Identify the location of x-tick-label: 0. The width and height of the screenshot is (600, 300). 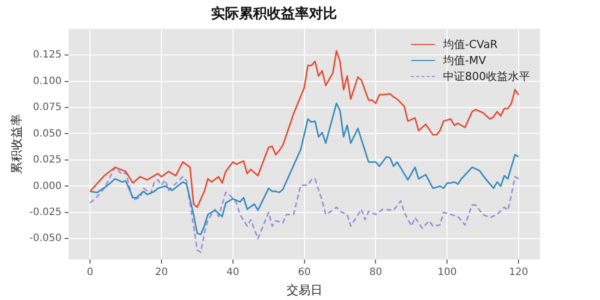
(90, 272).